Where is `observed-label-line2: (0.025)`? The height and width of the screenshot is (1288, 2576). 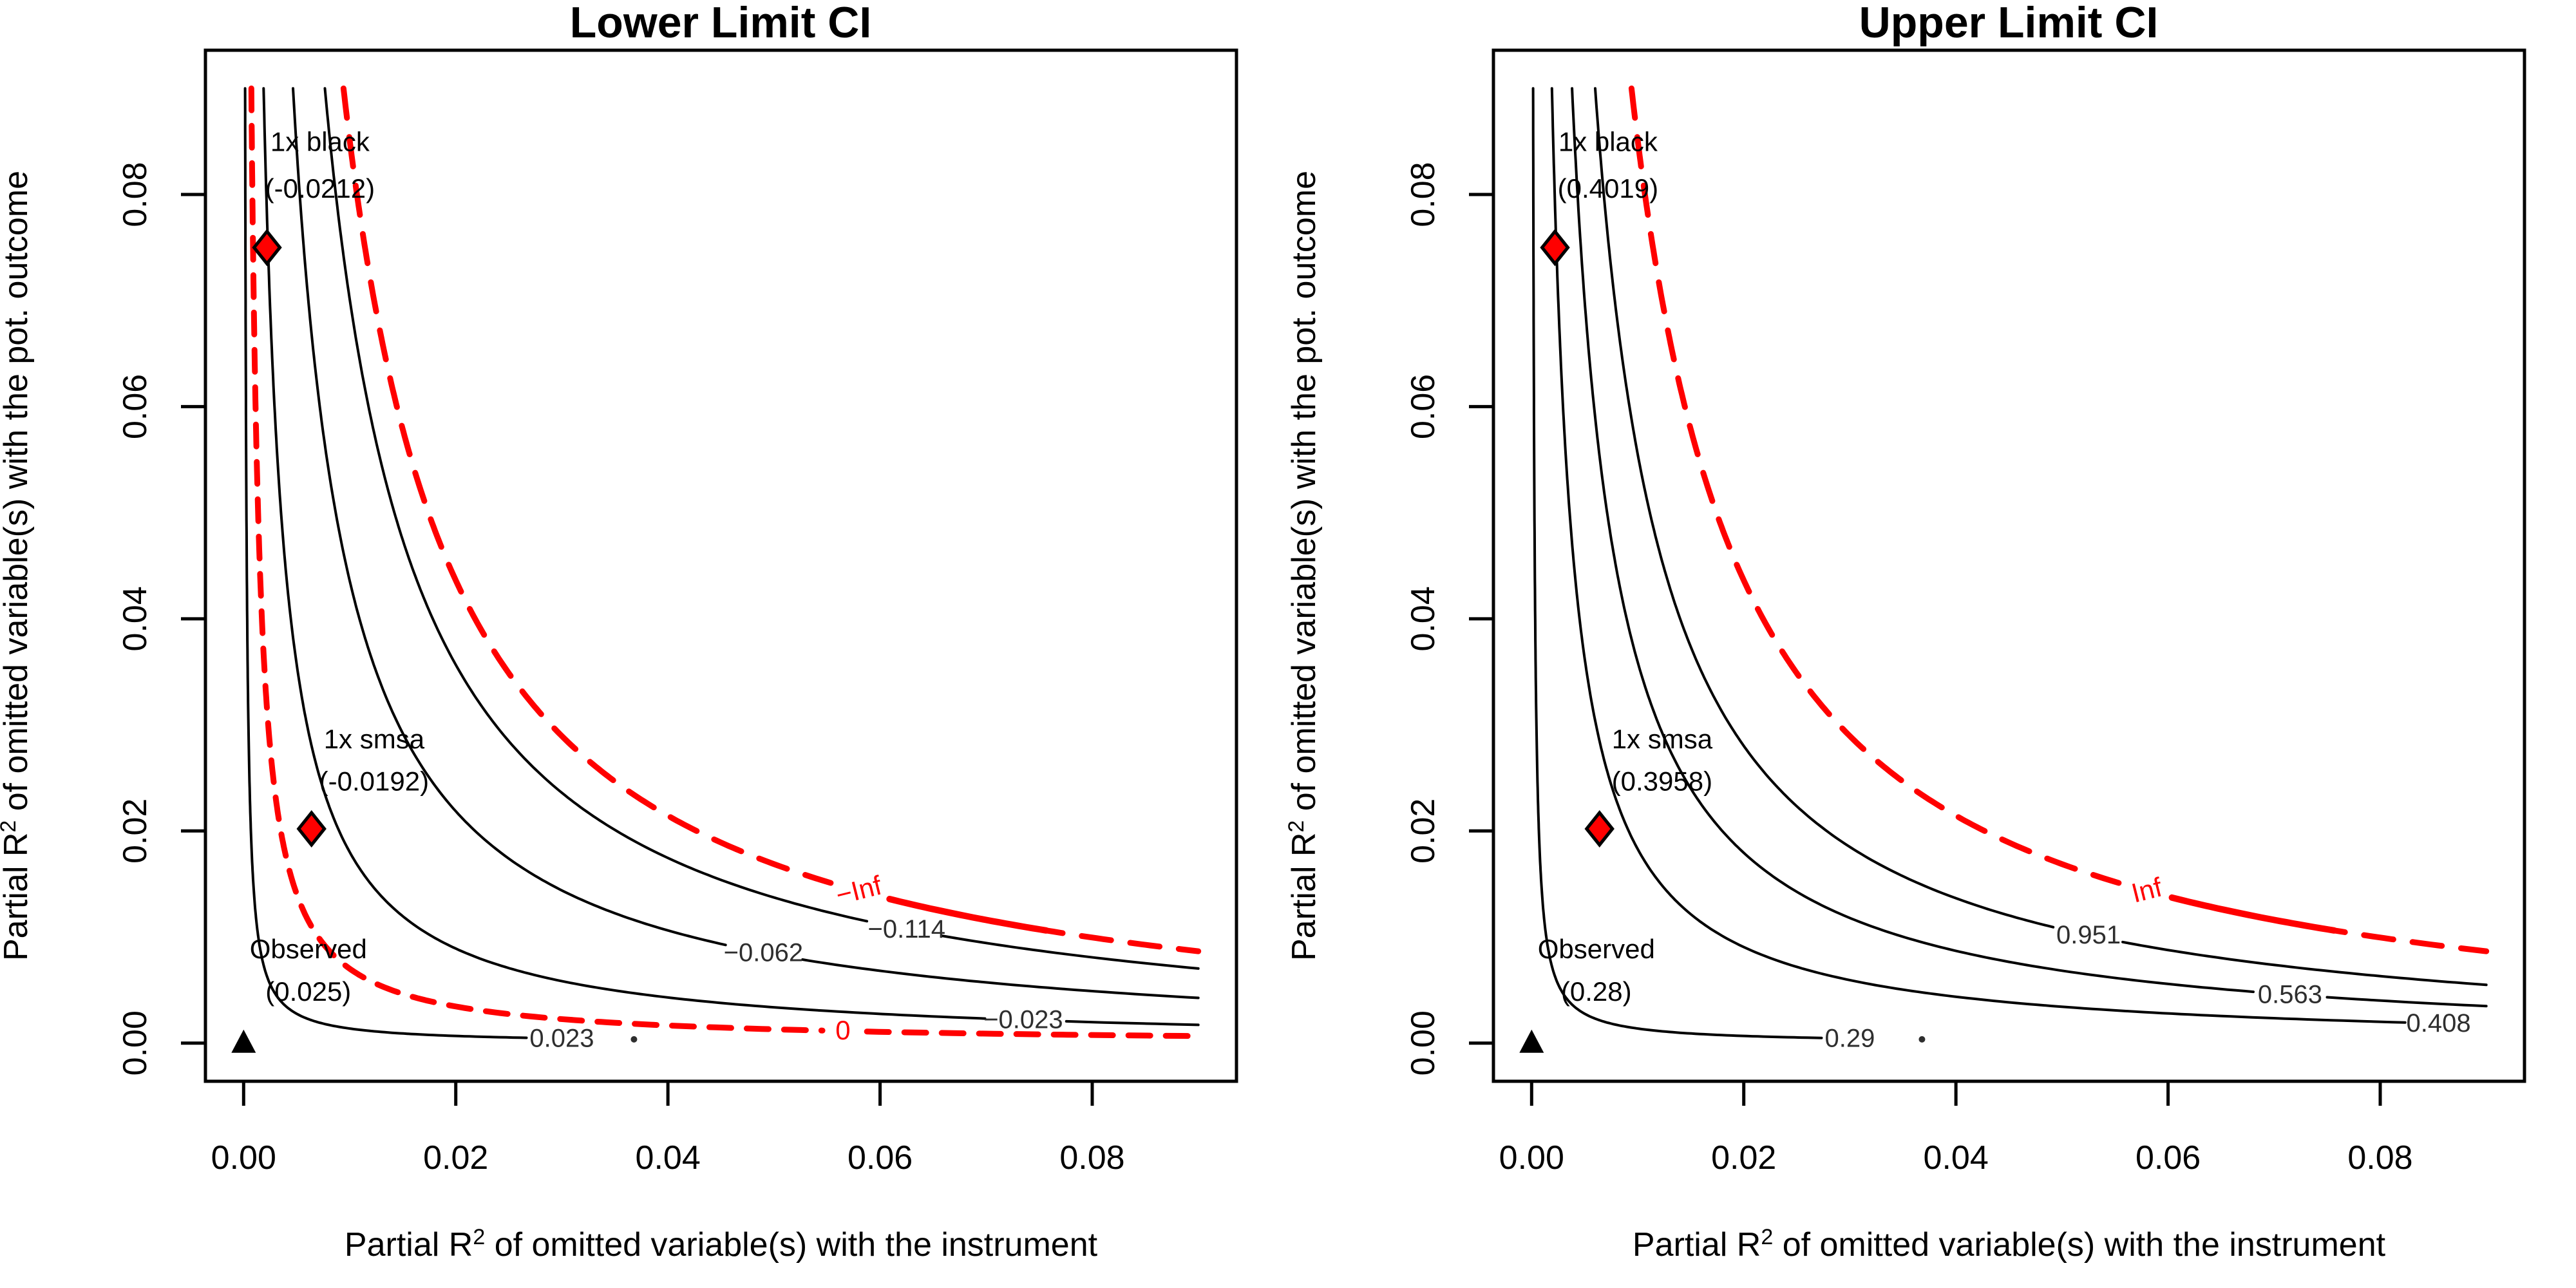 observed-label-line2: (0.025) is located at coordinates (308, 991).